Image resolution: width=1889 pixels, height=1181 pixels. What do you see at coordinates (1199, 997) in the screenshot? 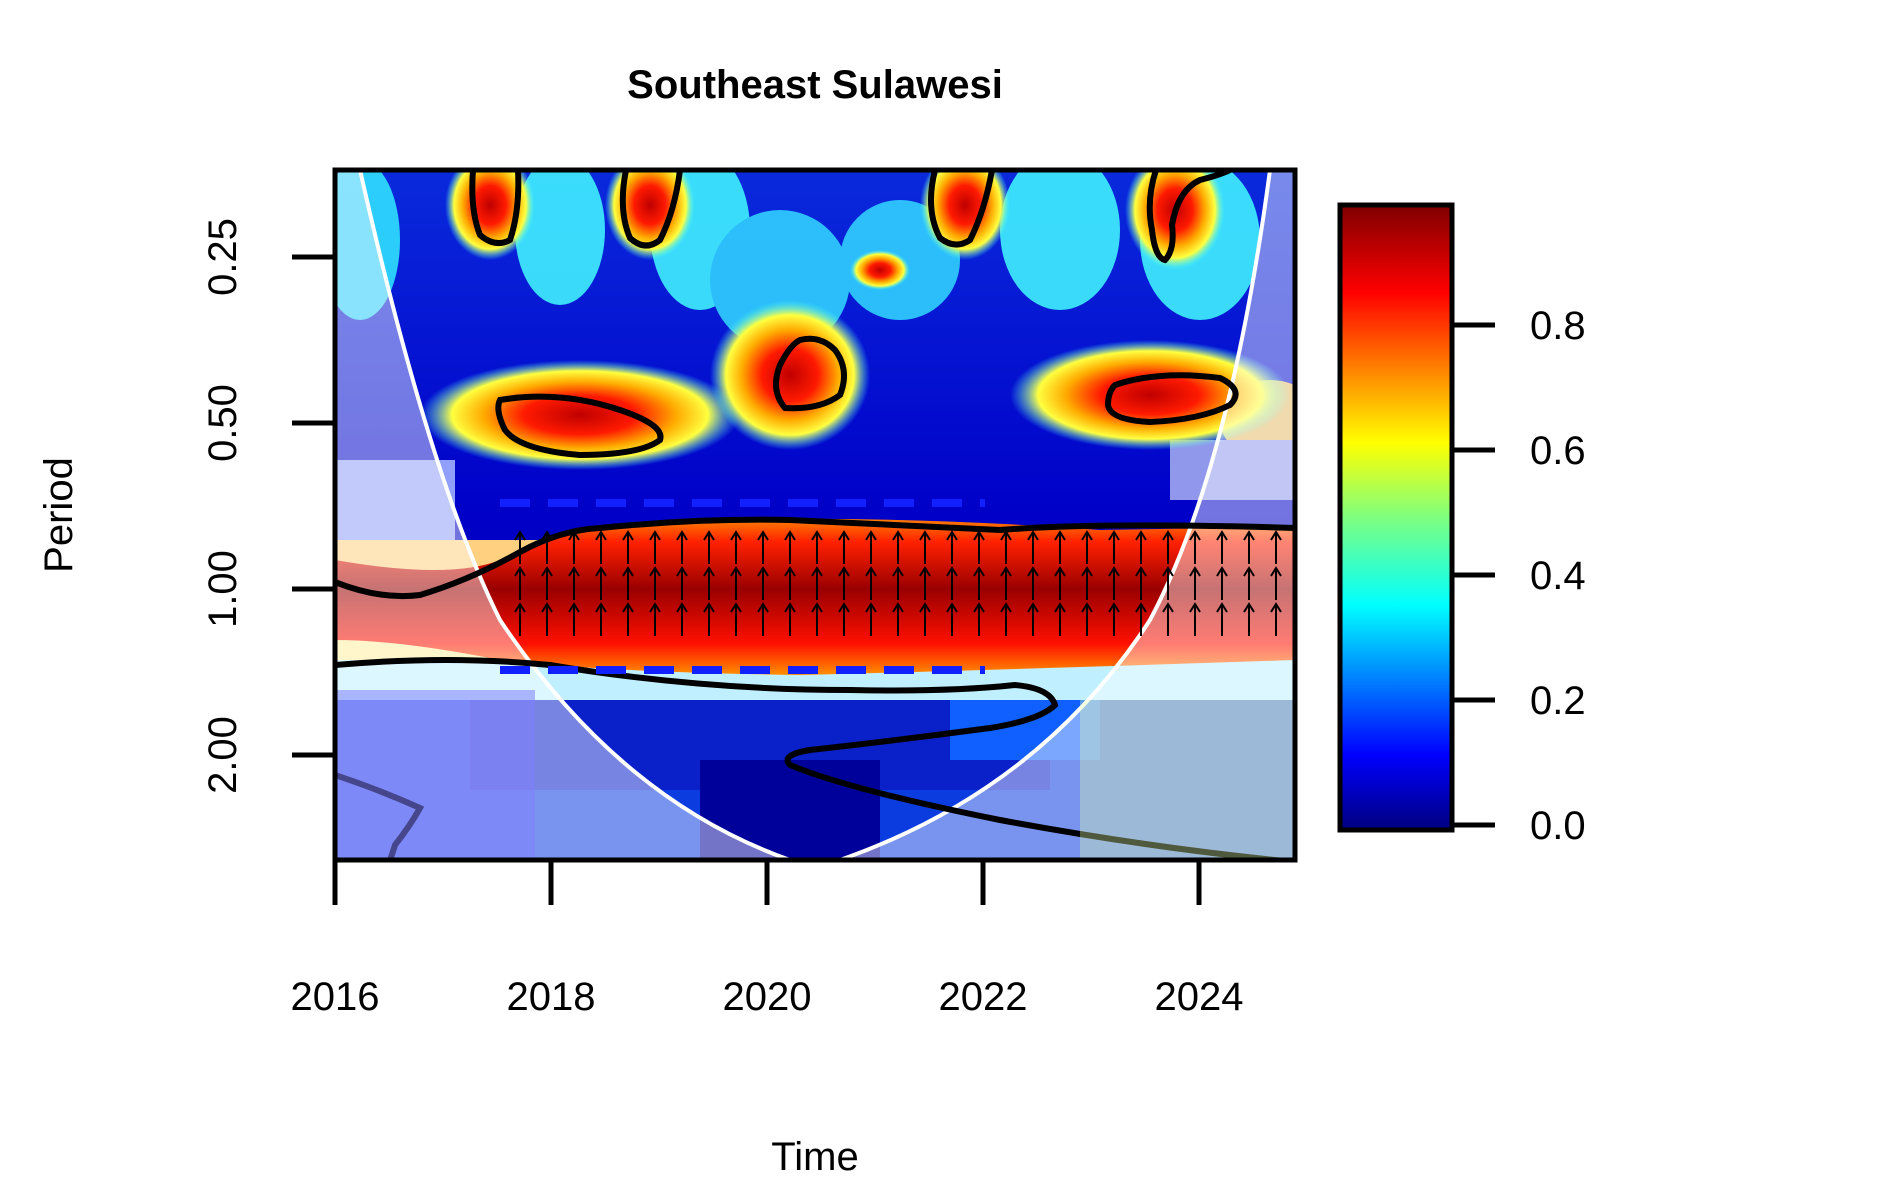
I see `x-tick-label: 2024` at bounding box center [1199, 997].